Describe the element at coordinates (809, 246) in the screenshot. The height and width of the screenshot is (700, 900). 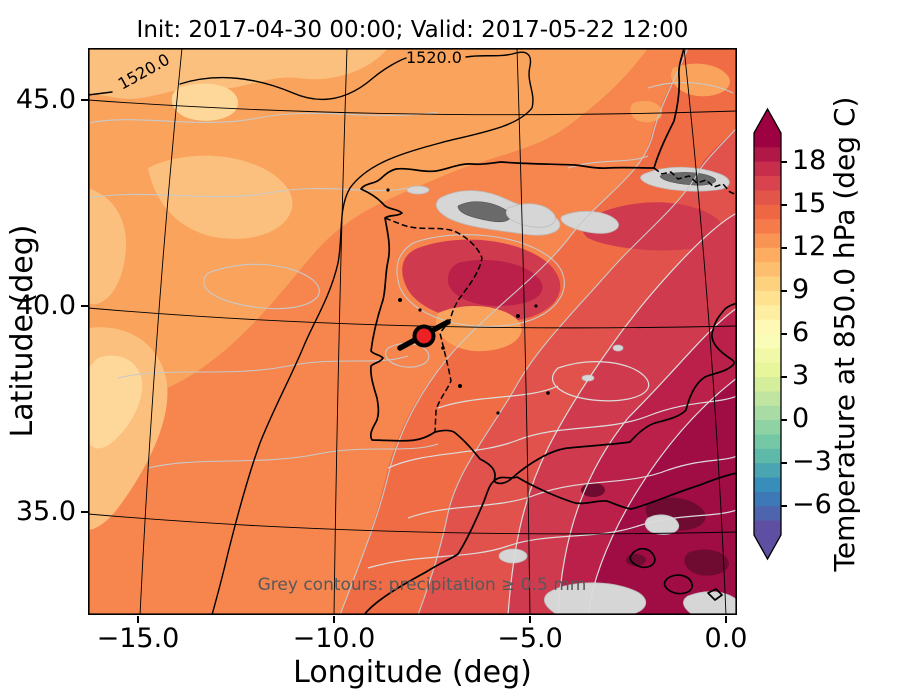
I see `colorbar-tick-label: 12` at that location.